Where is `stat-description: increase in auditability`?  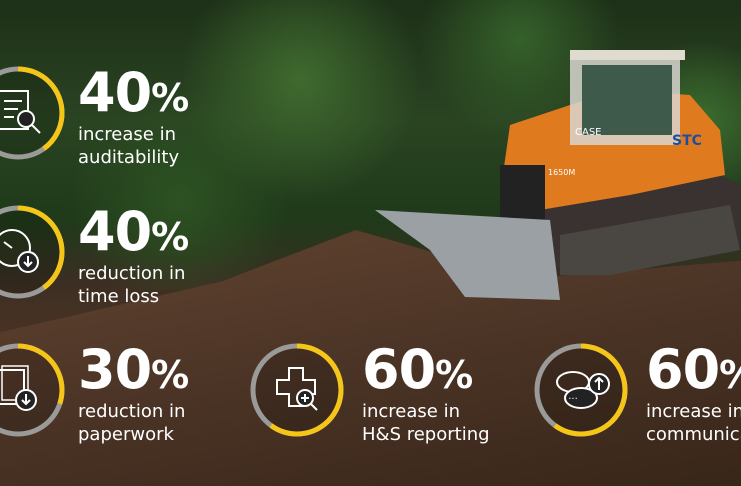 stat-description: increase in auditability is located at coordinates (128, 146).